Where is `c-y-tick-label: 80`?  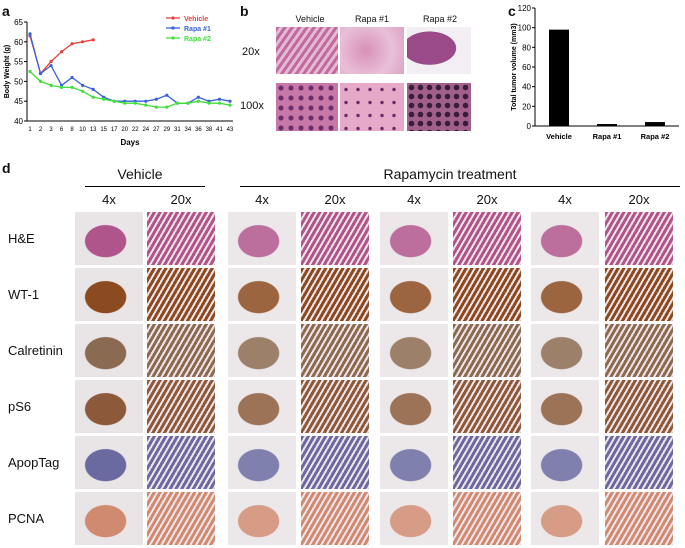 c-y-tick-label: 80 is located at coordinates (526, 47).